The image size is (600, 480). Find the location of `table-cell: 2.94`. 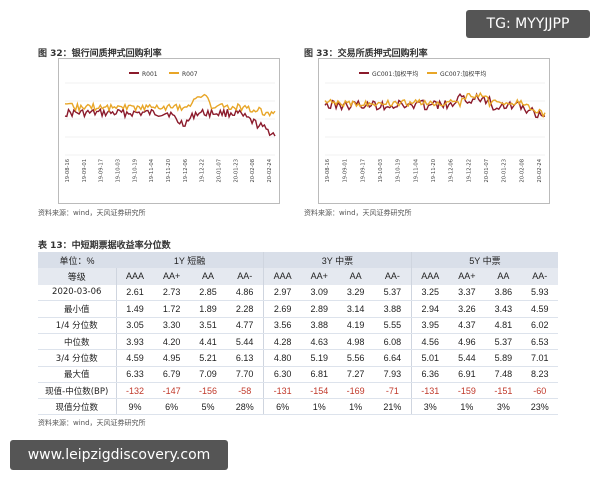

table-cell: 2.94 is located at coordinates (429, 309).